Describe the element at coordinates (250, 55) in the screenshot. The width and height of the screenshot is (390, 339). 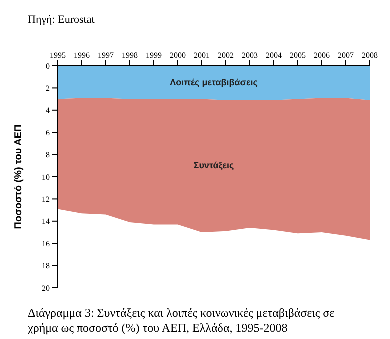
I see `x-tick-label: 2003` at that location.